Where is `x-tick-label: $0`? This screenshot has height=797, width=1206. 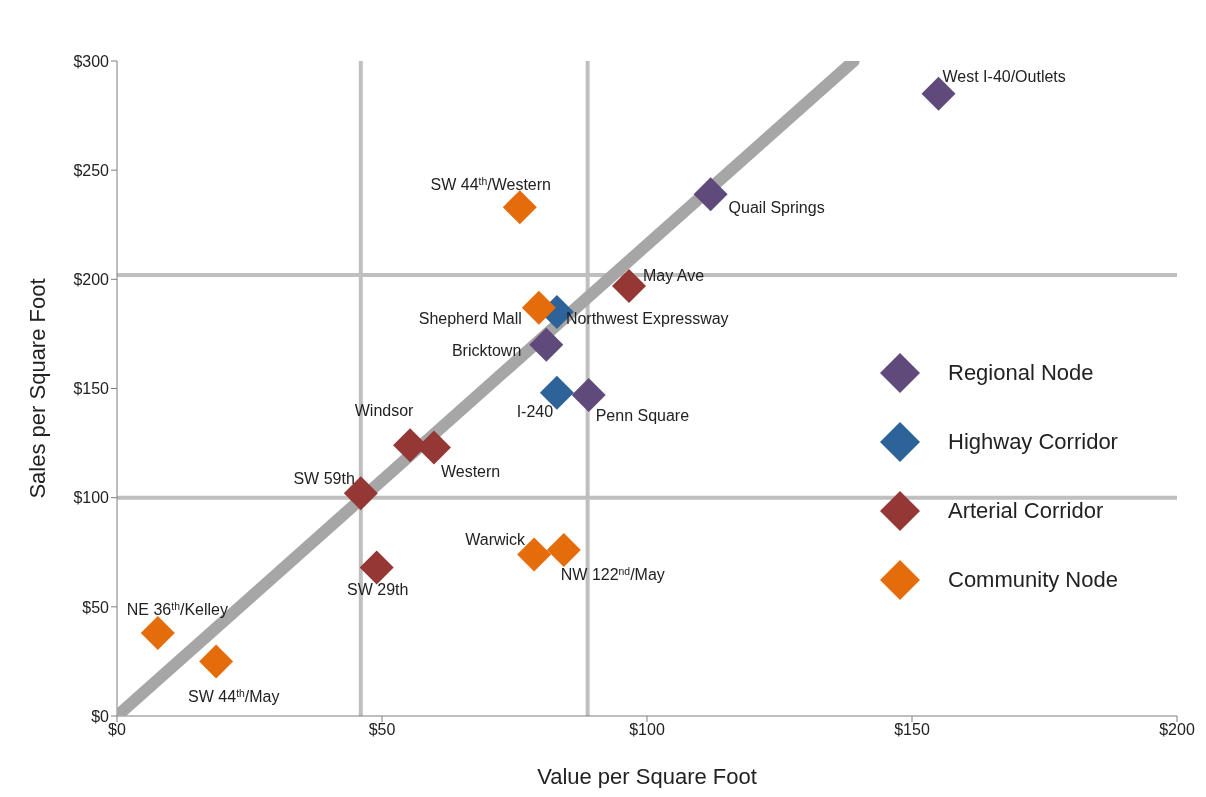
x-tick-label: $0 is located at coordinates (117, 730).